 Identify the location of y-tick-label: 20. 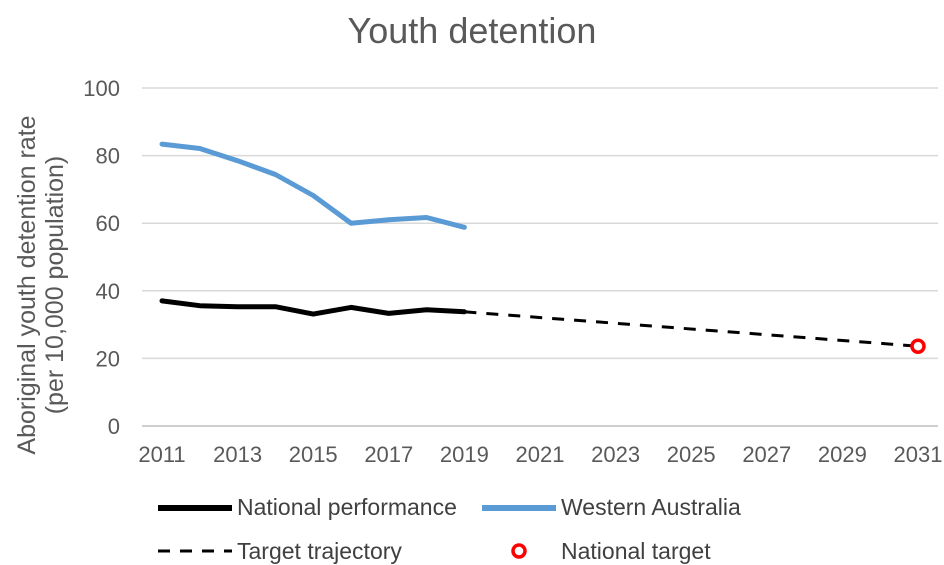
(108, 358).